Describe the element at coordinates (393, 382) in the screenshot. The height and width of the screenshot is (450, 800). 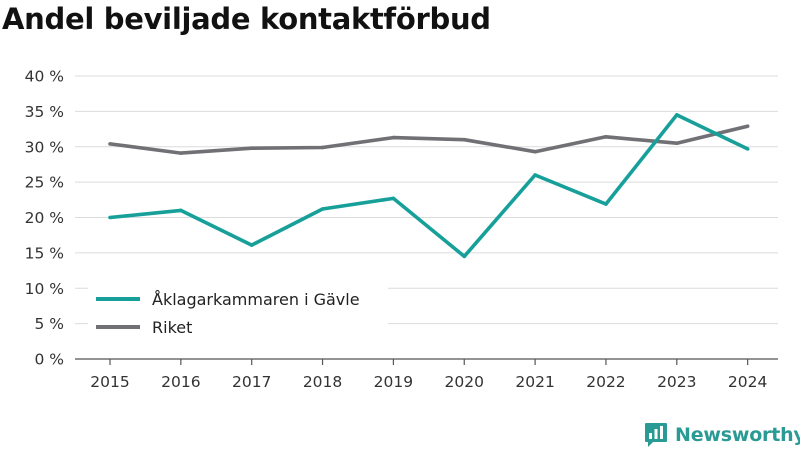
I see `x-tick-label: 2019` at that location.